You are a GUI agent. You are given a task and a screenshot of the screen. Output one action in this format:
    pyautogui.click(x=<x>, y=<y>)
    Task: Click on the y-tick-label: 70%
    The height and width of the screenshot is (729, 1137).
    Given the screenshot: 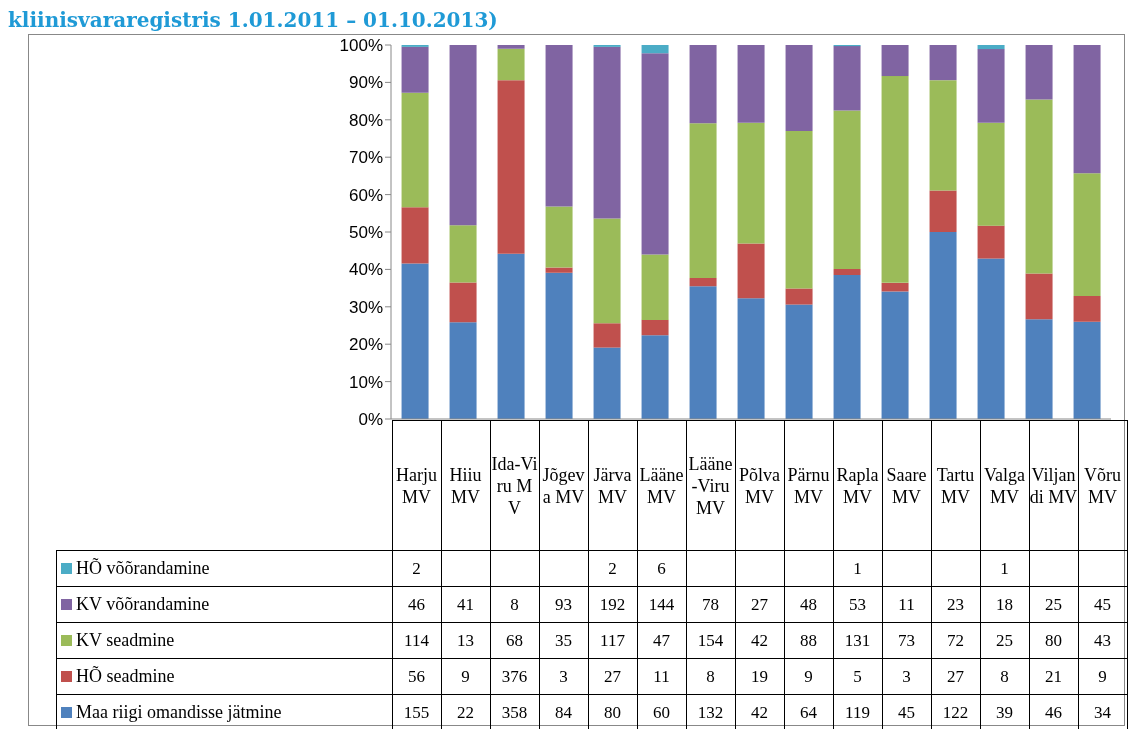 What is the action you would take?
    pyautogui.click(x=365, y=158)
    